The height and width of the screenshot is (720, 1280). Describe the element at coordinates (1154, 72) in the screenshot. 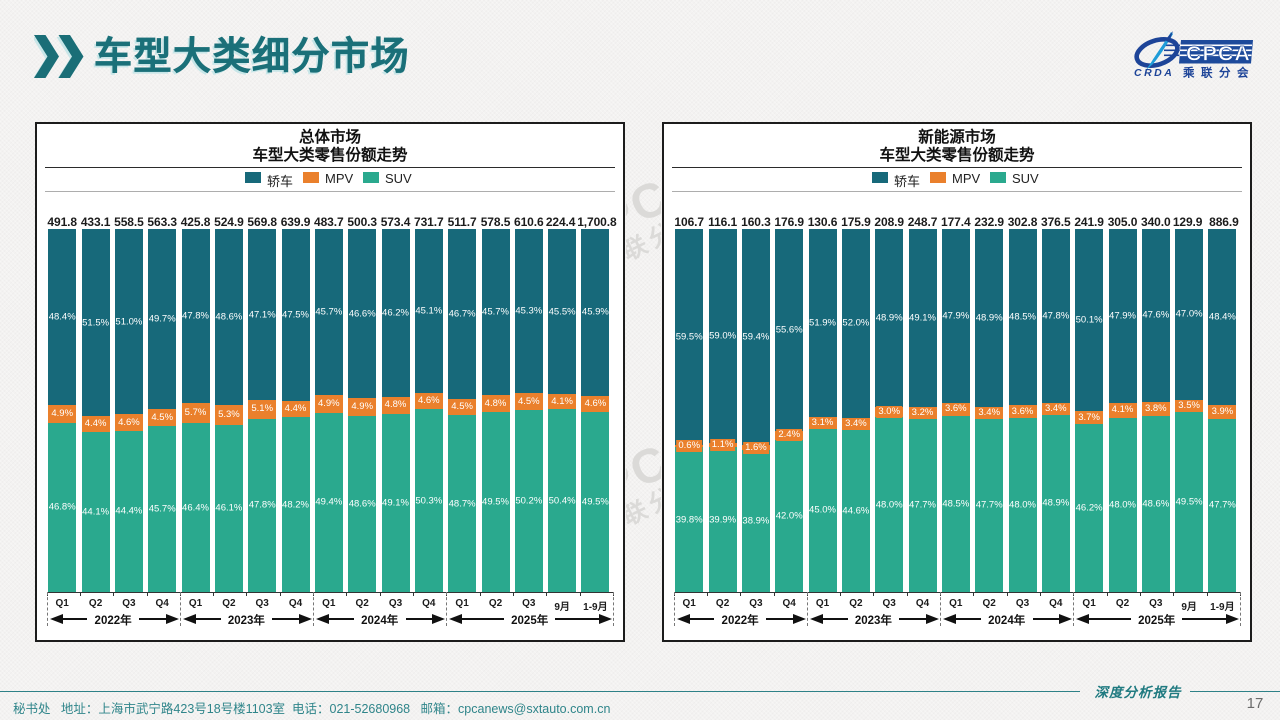

I see `svg-text: CRDA` at that location.